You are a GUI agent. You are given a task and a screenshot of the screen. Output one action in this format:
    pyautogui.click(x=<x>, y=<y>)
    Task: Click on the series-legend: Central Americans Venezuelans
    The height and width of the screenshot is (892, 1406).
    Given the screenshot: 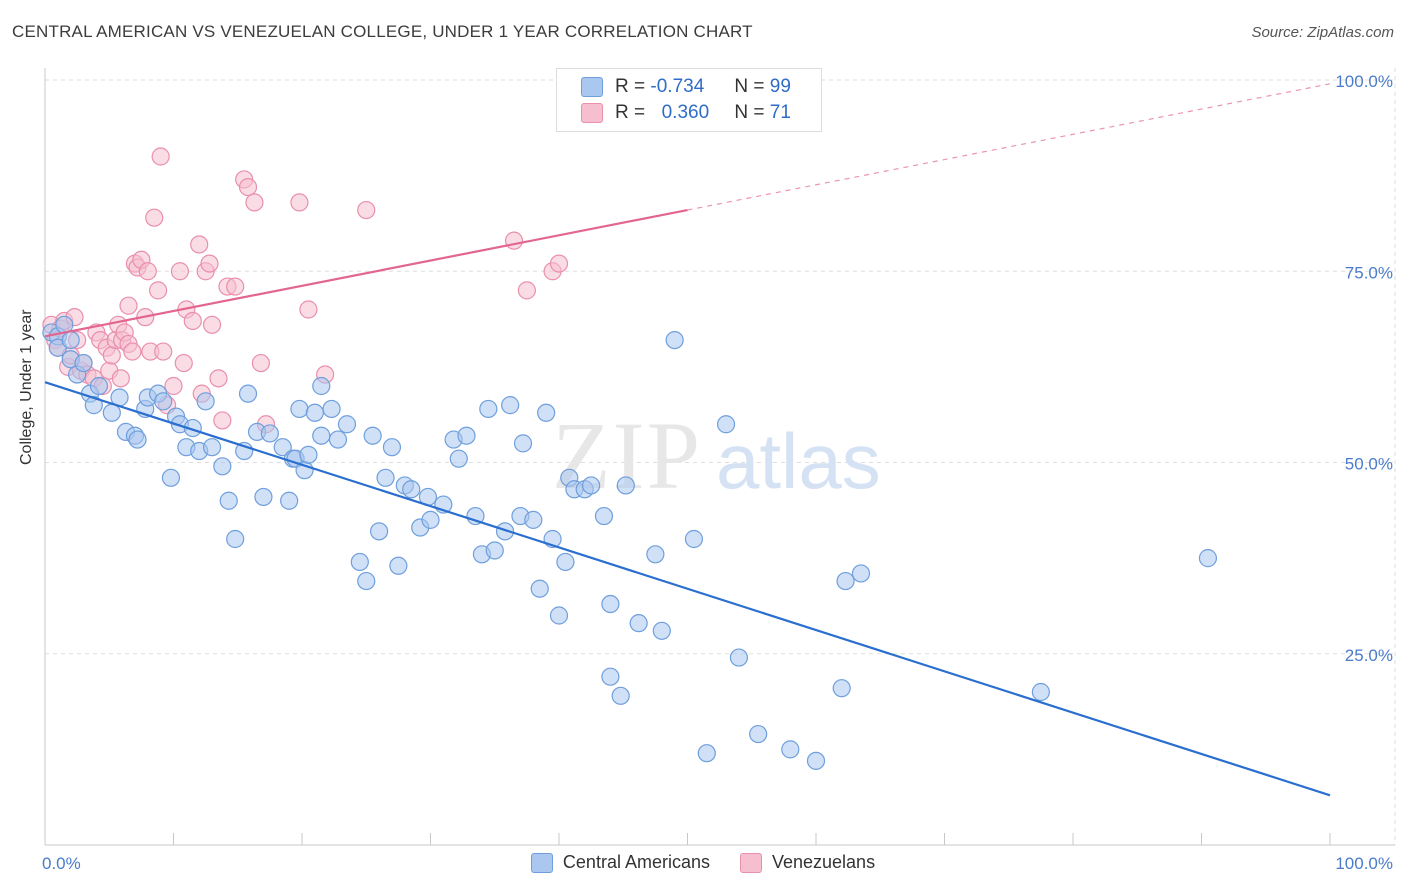 What is the action you would take?
    pyautogui.click(x=703, y=862)
    